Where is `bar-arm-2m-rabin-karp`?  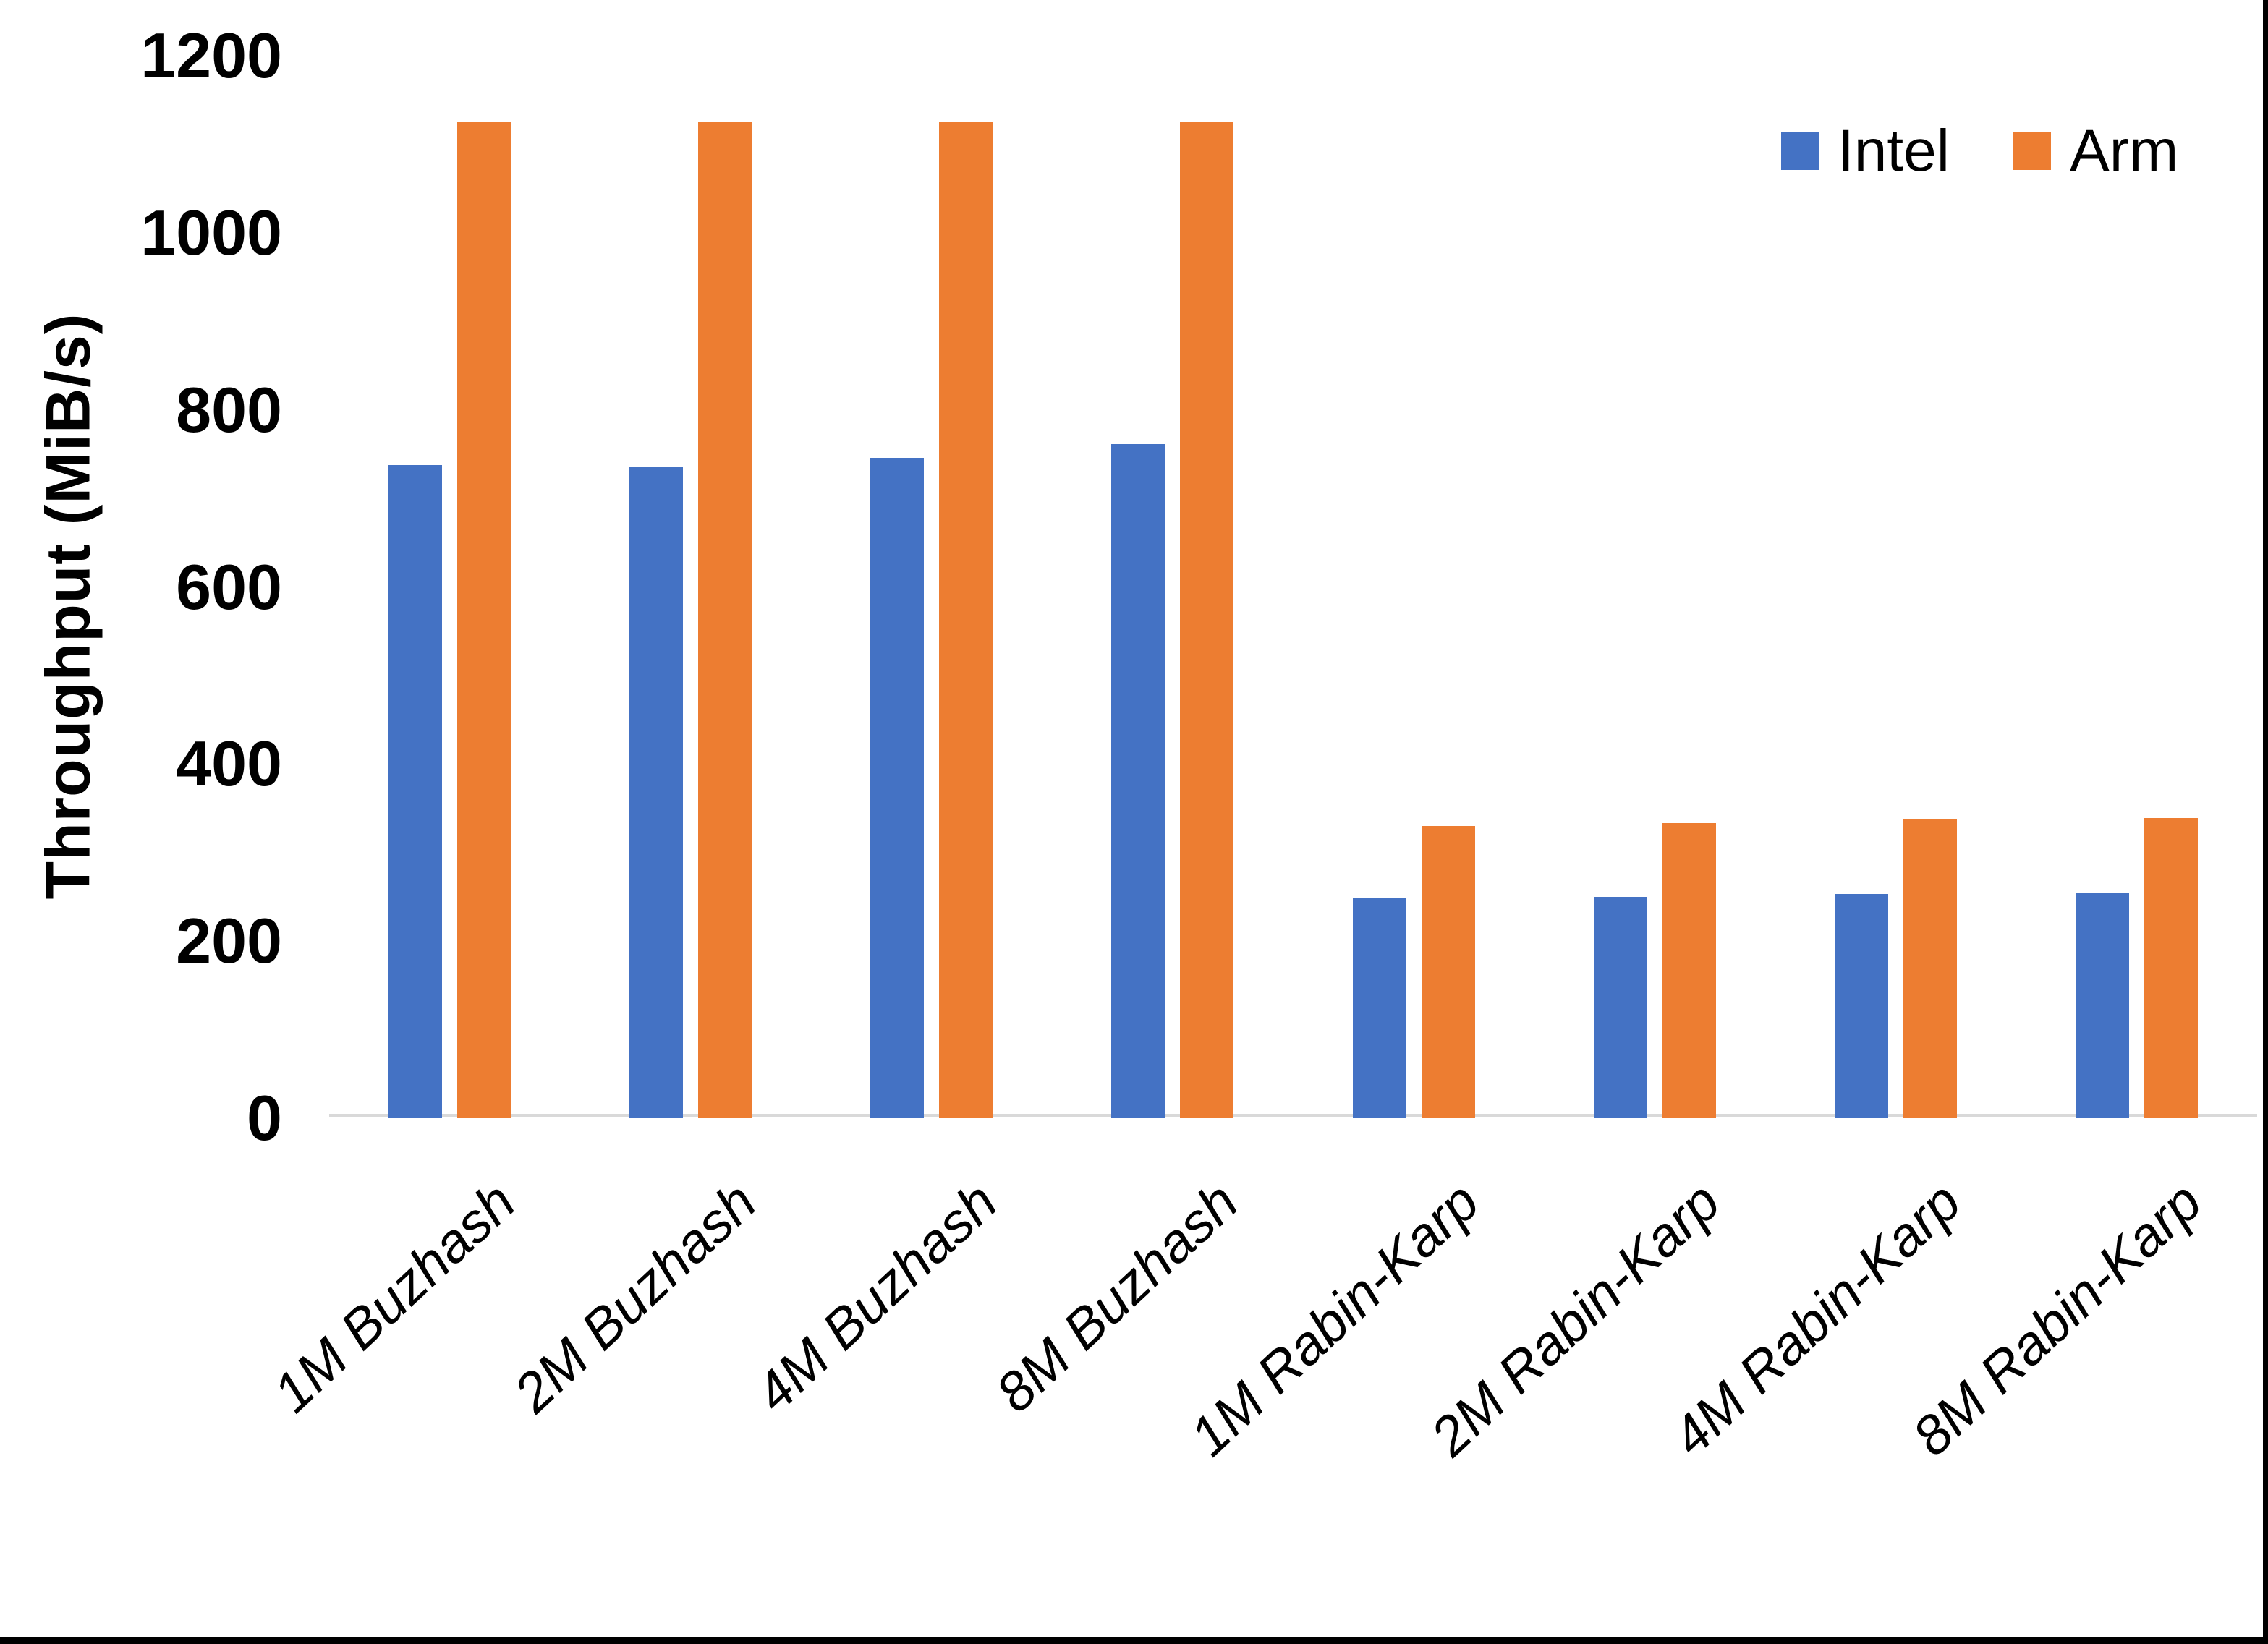 bar-arm-2m-rabin-karp is located at coordinates (1689, 970).